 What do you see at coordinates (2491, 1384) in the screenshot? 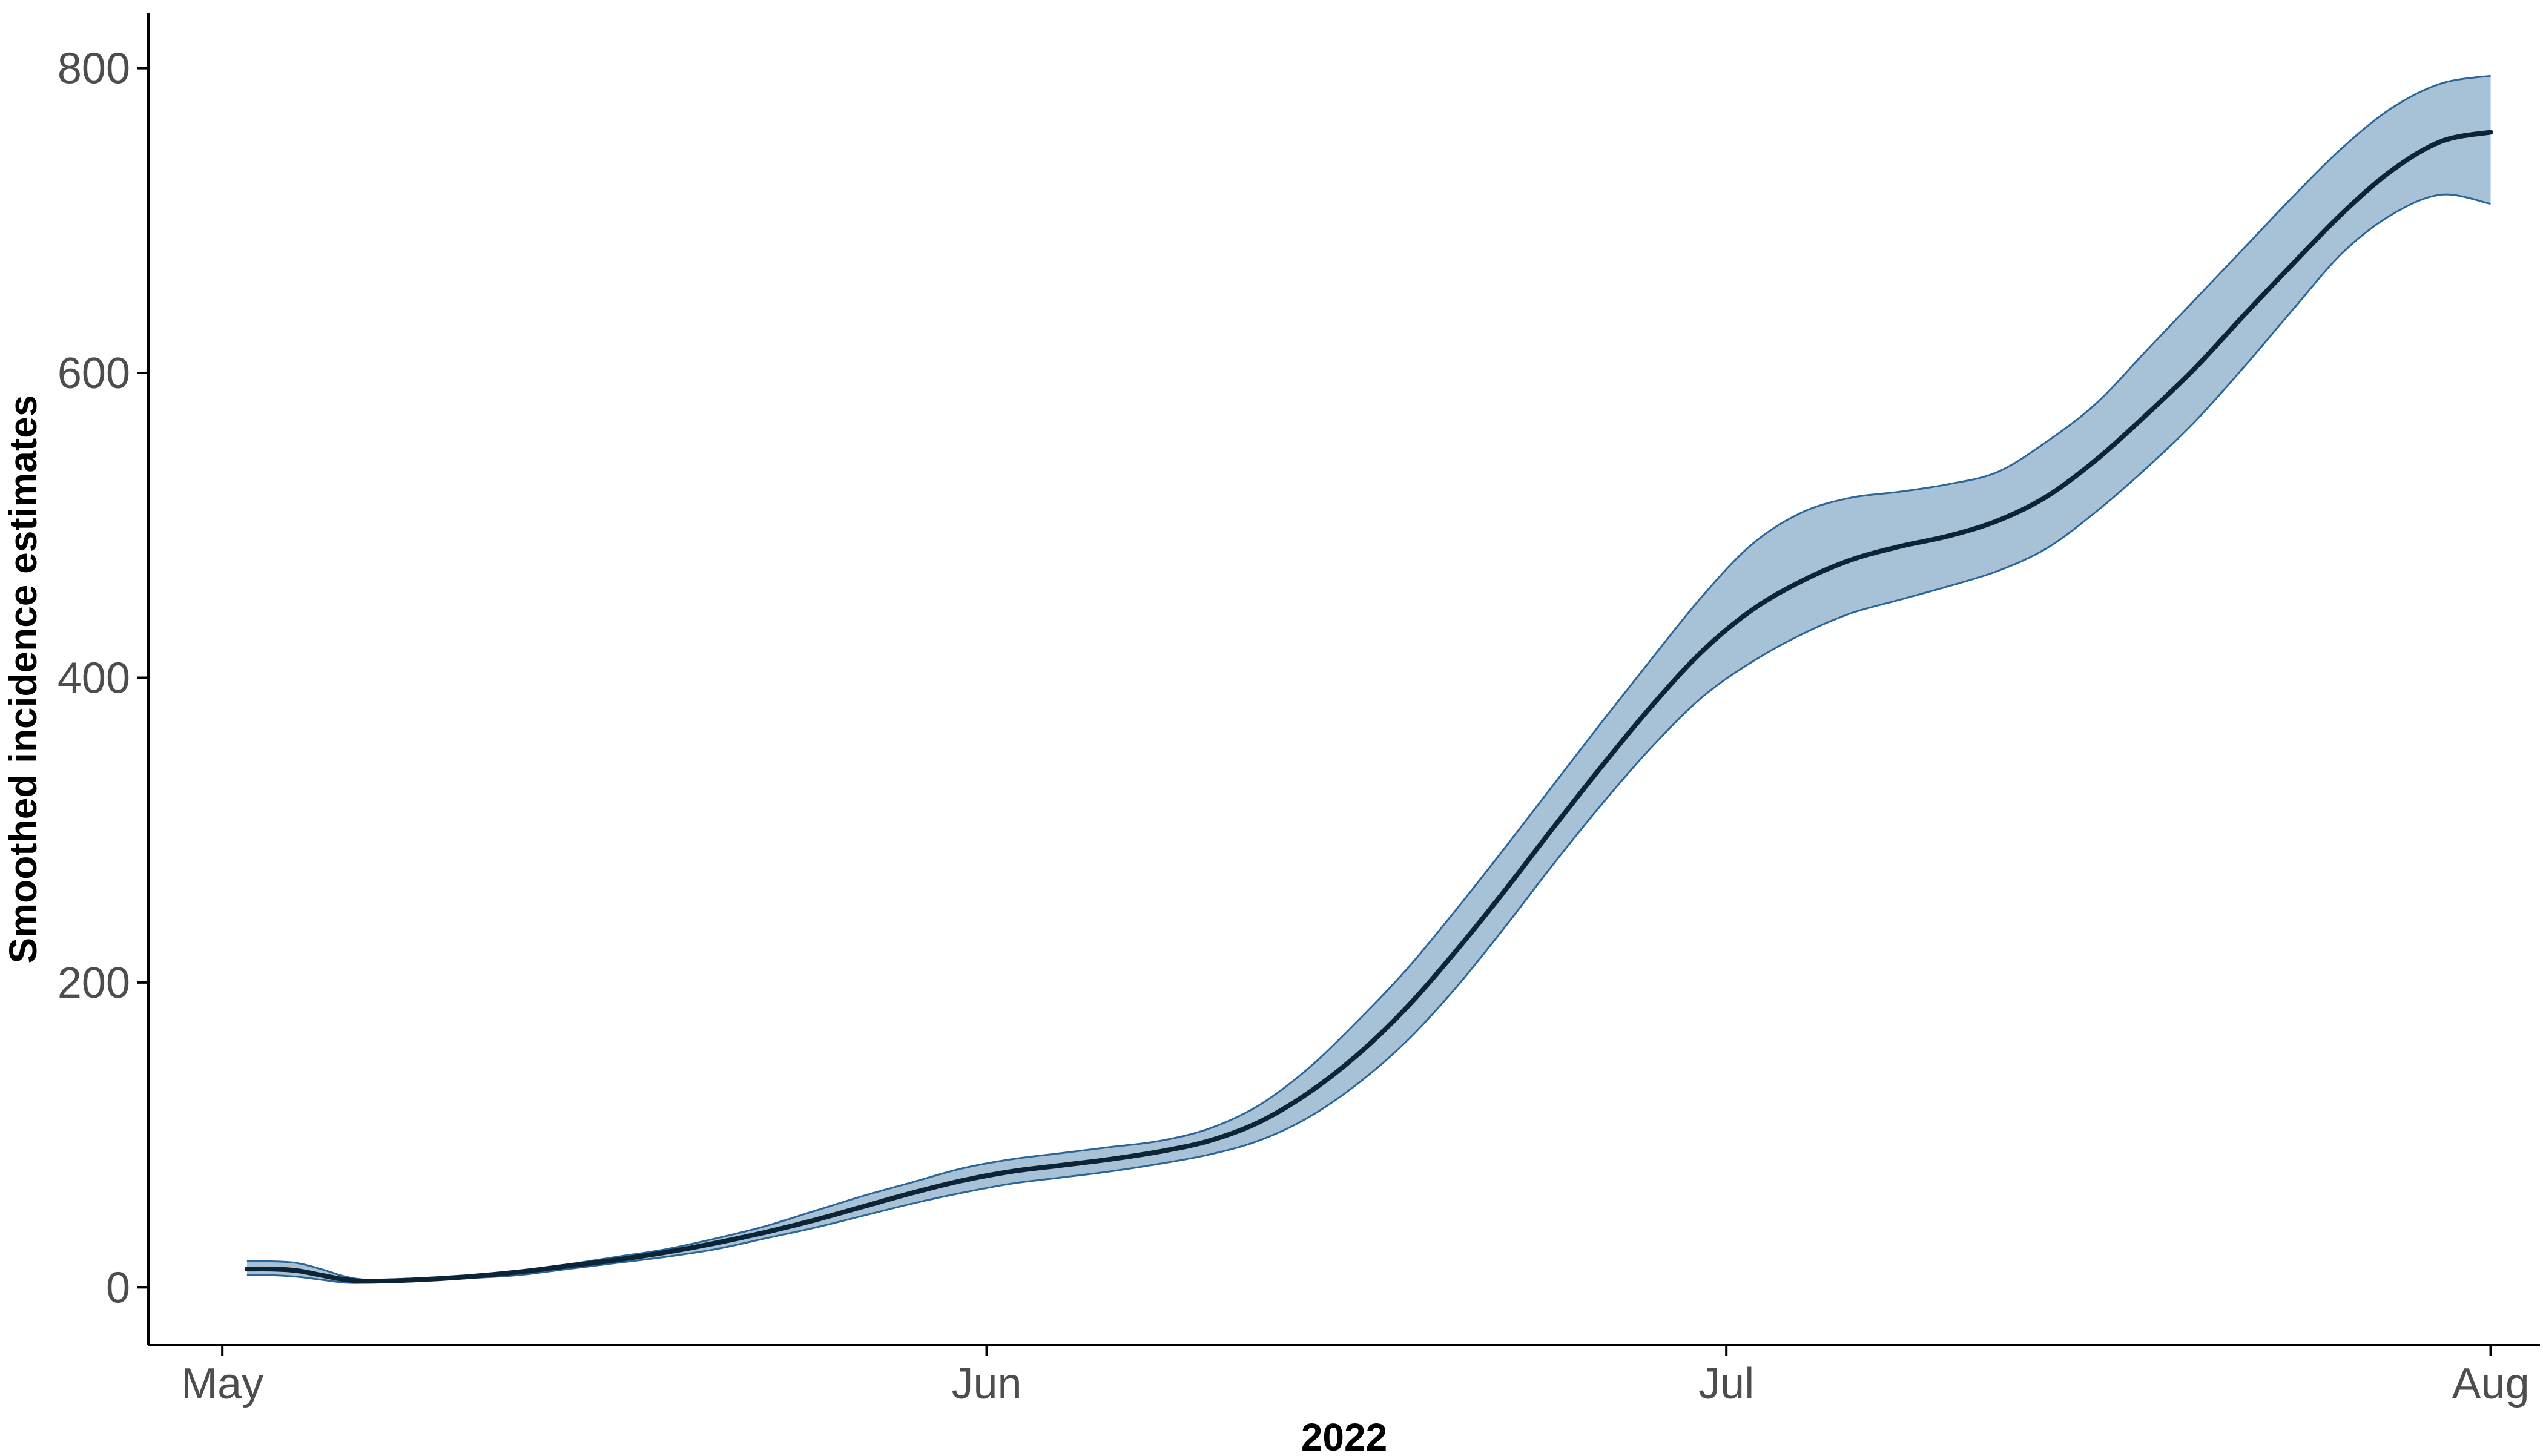
I see `x-tick-label: Aug` at bounding box center [2491, 1384].